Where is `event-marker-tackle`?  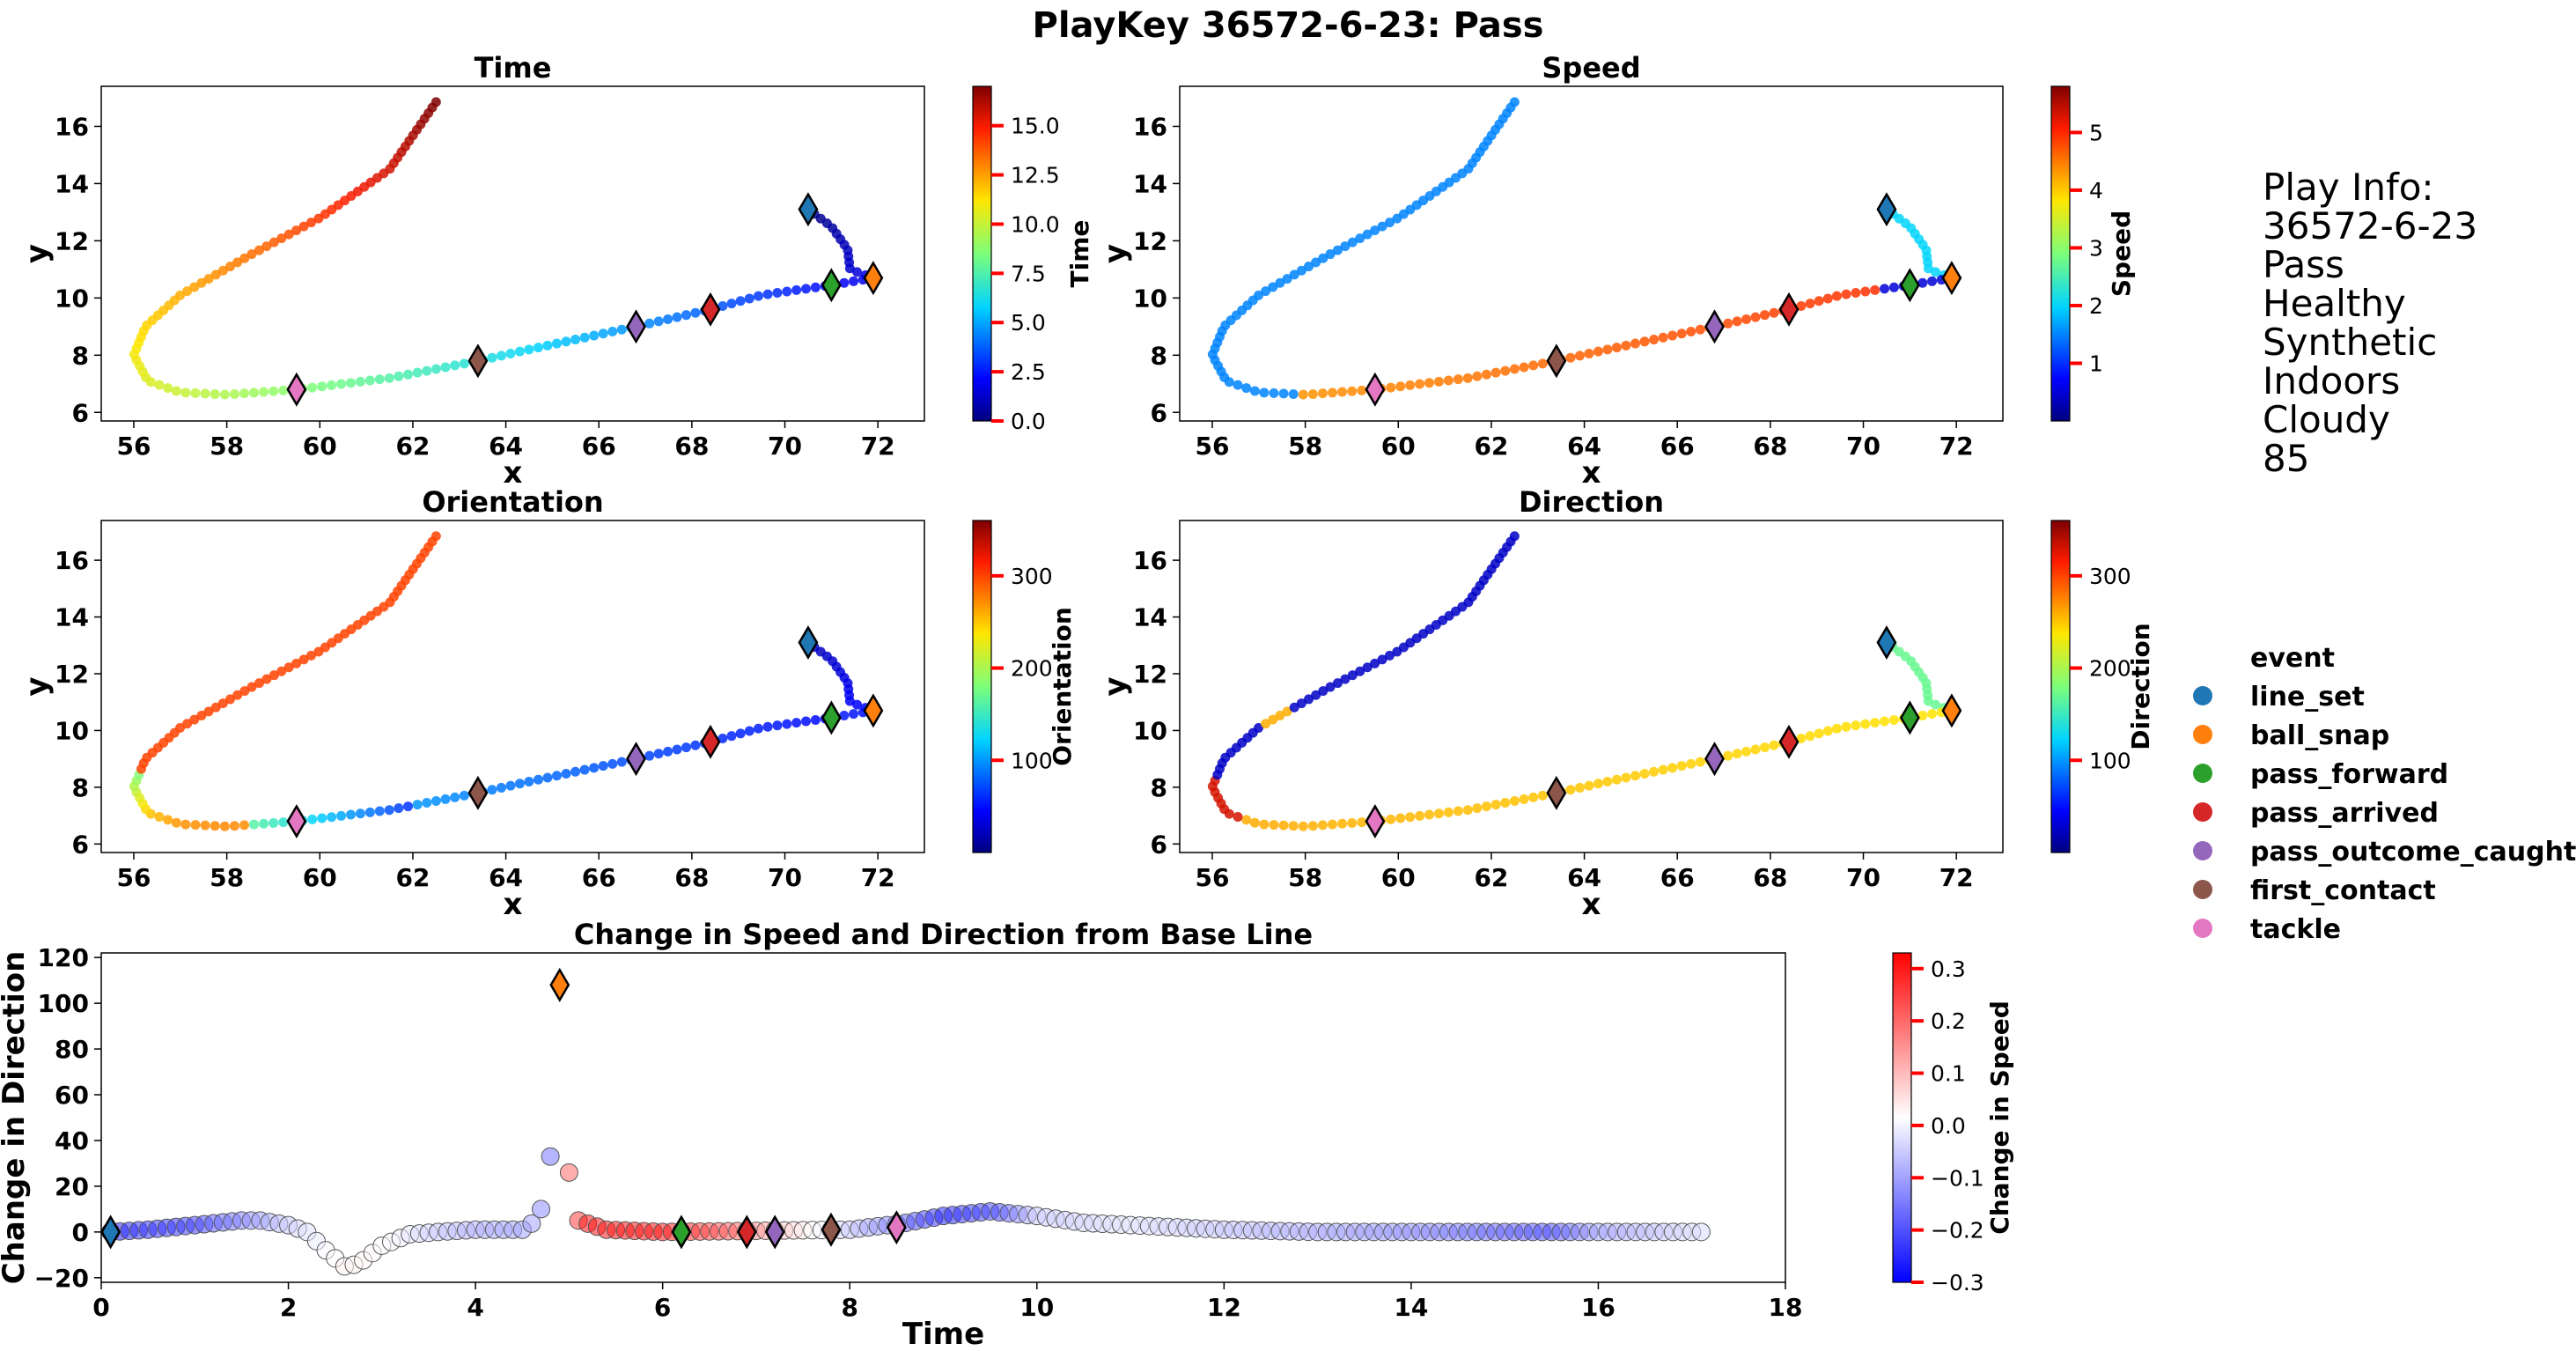 event-marker-tackle is located at coordinates (297, 822).